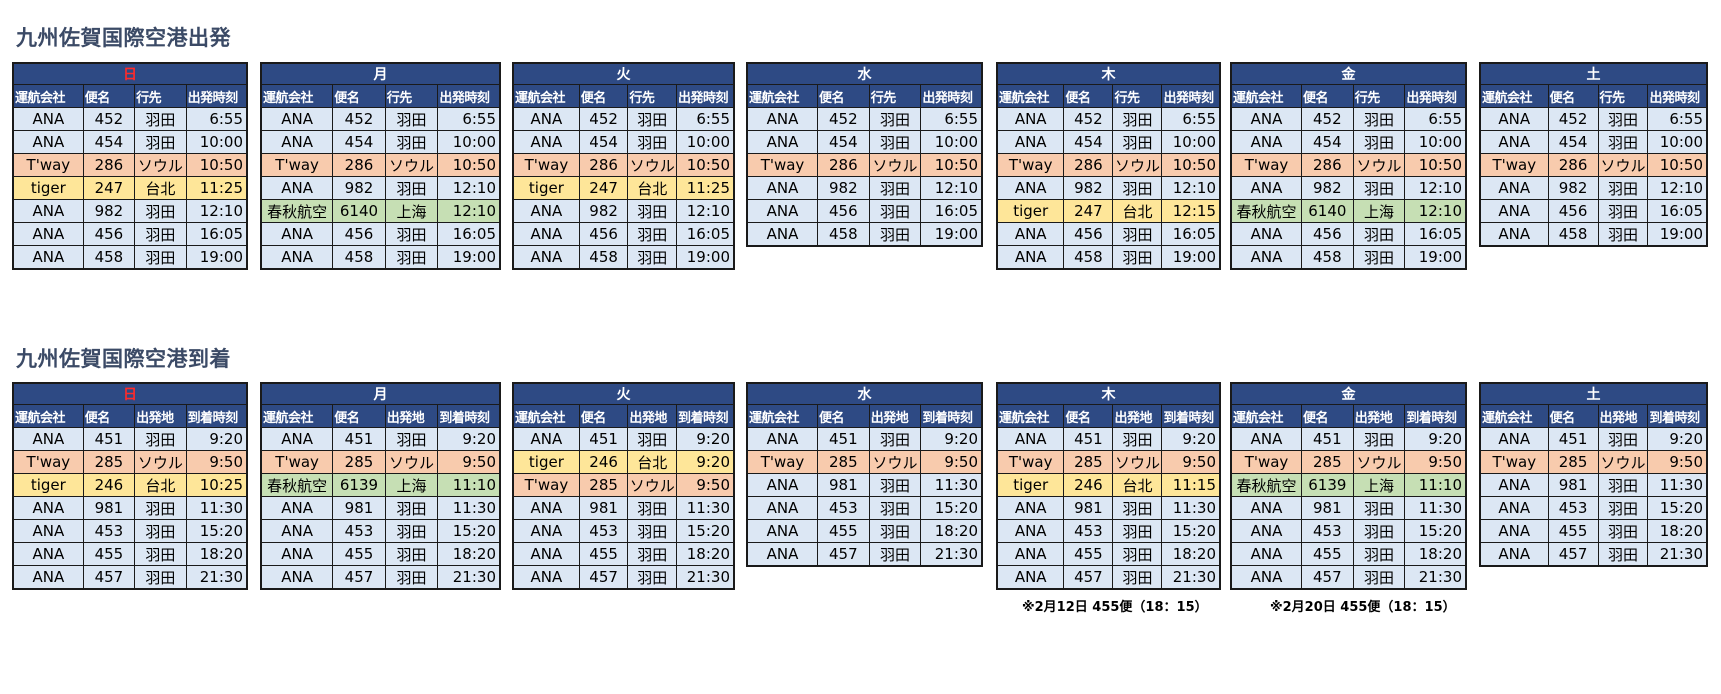 Image resolution: width=1721 pixels, height=694 pixels. I want to click on time-cell: 6:55, so click(1435, 119).